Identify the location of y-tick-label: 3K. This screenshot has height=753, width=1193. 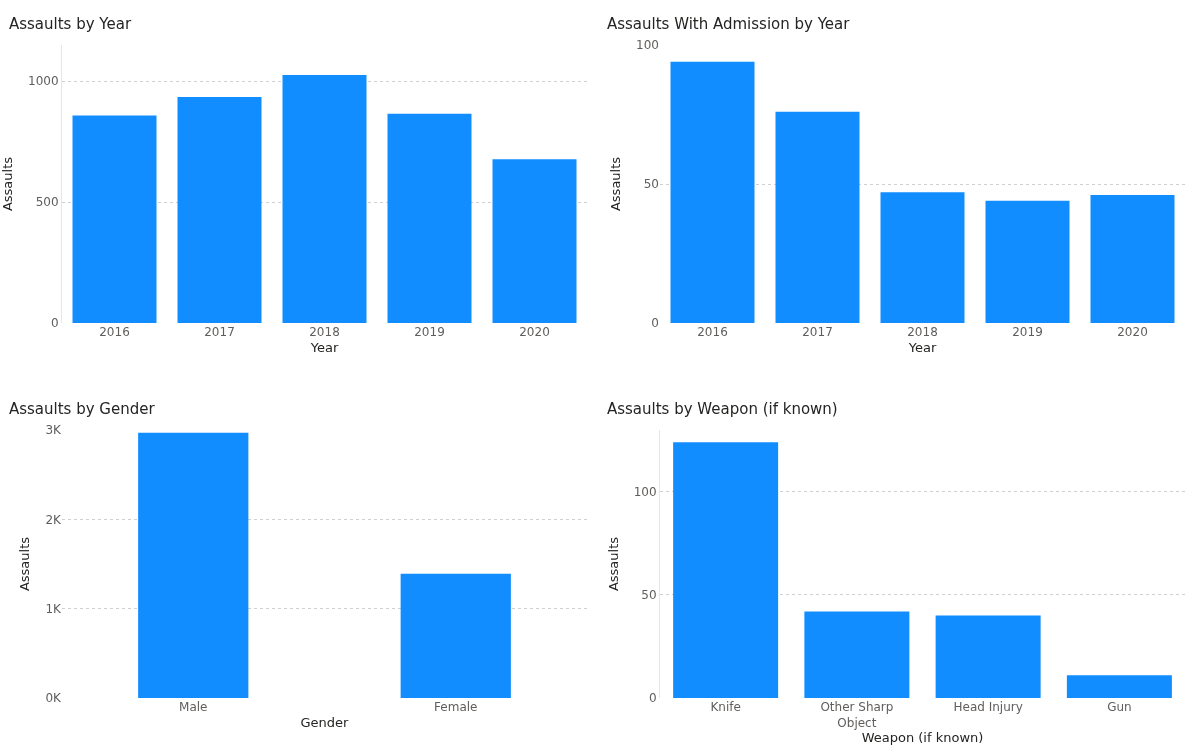
(54, 430).